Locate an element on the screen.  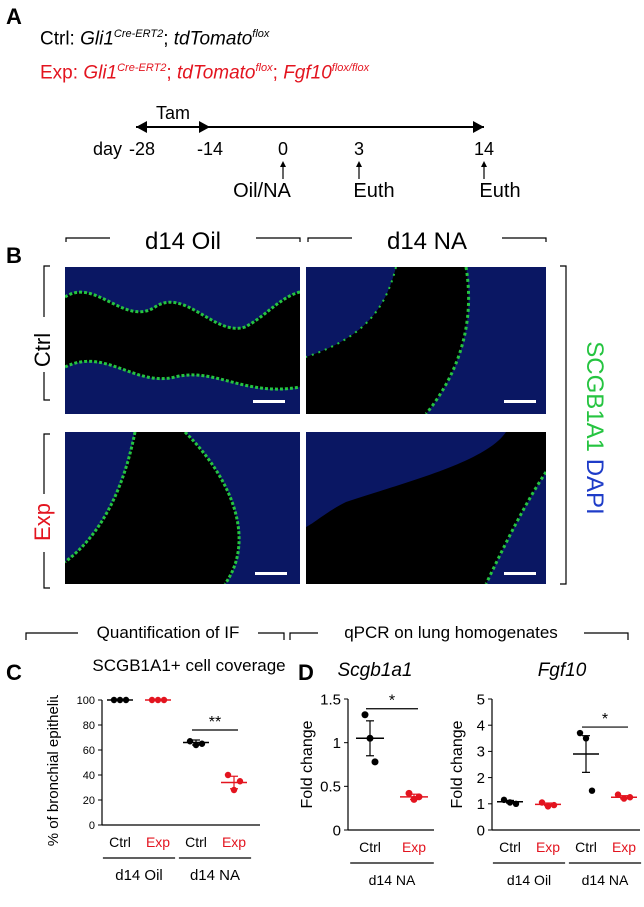
ctrl-sep: ; is located at coordinates (168, 39).